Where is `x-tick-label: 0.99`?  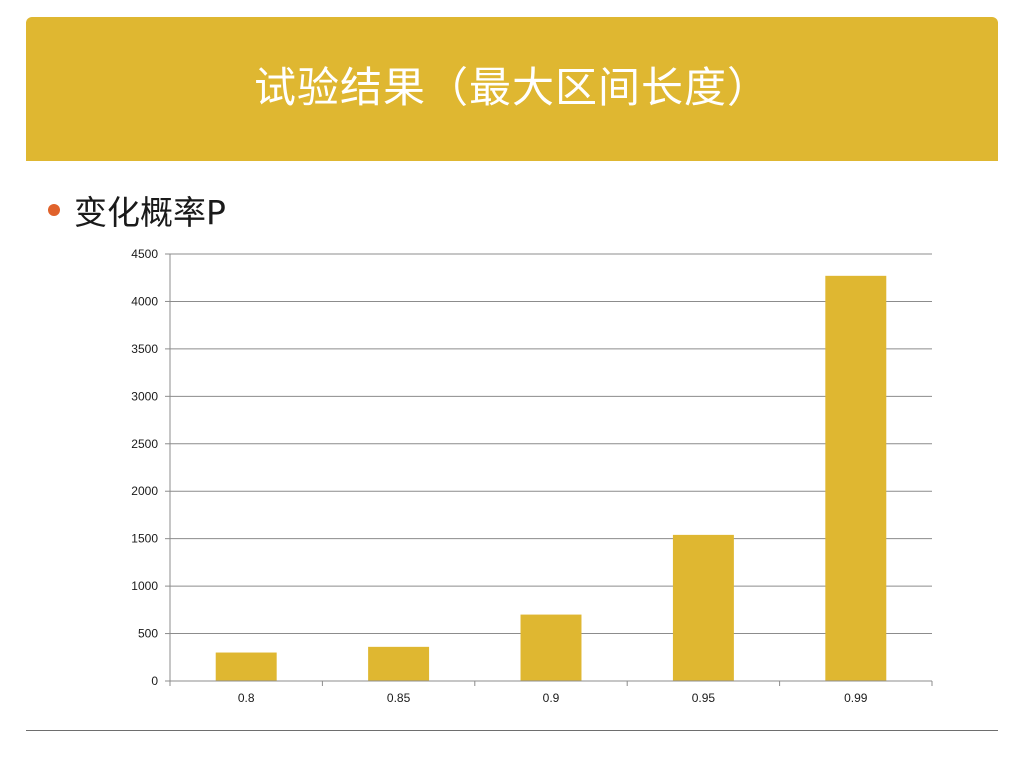
x-tick-label: 0.99 is located at coordinates (856, 698).